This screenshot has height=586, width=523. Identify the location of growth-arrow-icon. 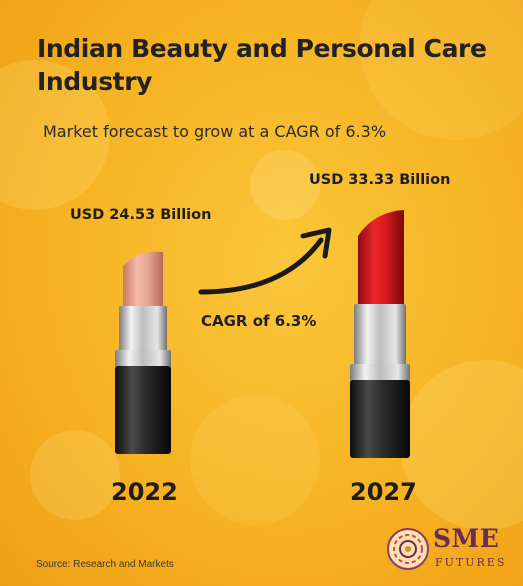
(265, 261).